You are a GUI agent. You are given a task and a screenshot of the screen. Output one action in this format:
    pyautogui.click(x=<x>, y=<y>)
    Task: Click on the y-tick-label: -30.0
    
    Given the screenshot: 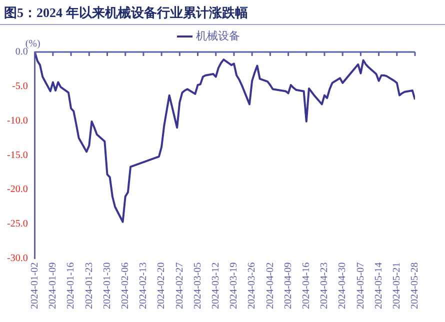 What is the action you would take?
    pyautogui.click(x=17, y=258)
    